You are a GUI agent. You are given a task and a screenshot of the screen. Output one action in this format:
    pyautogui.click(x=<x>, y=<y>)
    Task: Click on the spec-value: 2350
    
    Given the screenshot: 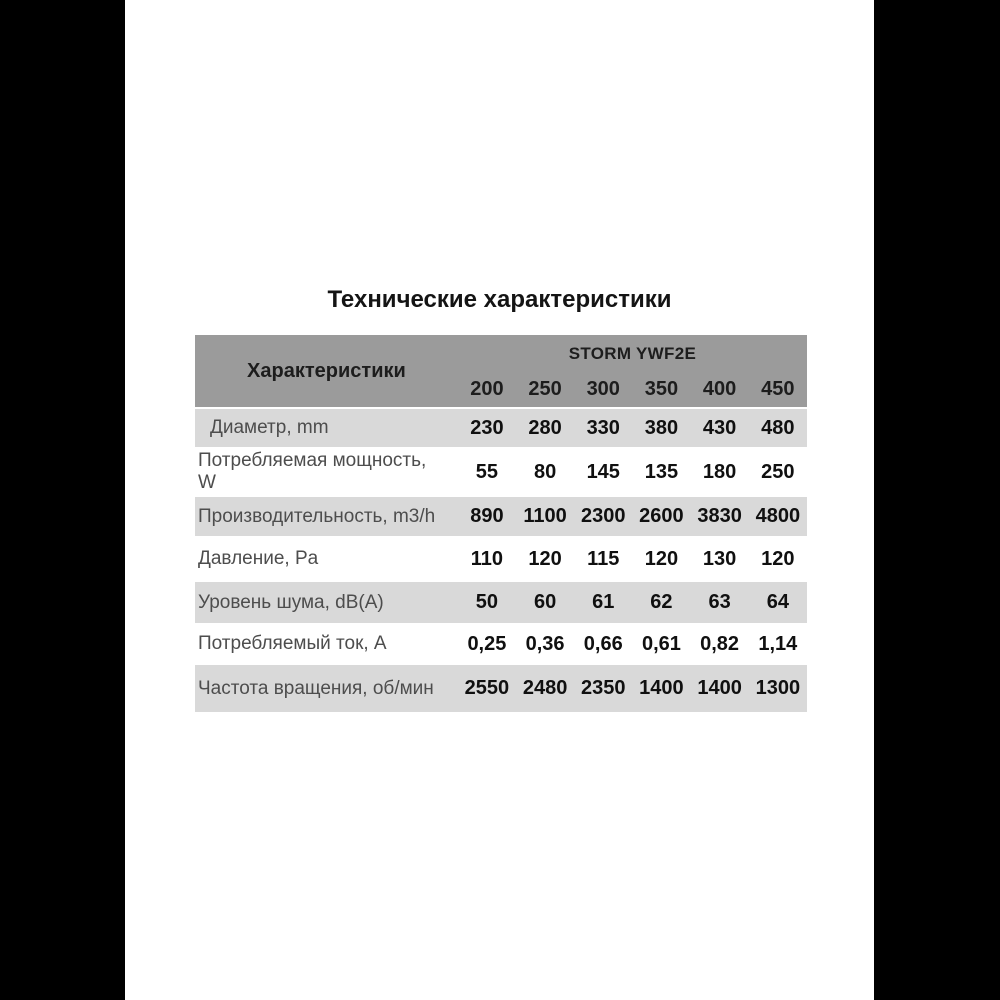 What is the action you would take?
    pyautogui.click(x=603, y=688)
    